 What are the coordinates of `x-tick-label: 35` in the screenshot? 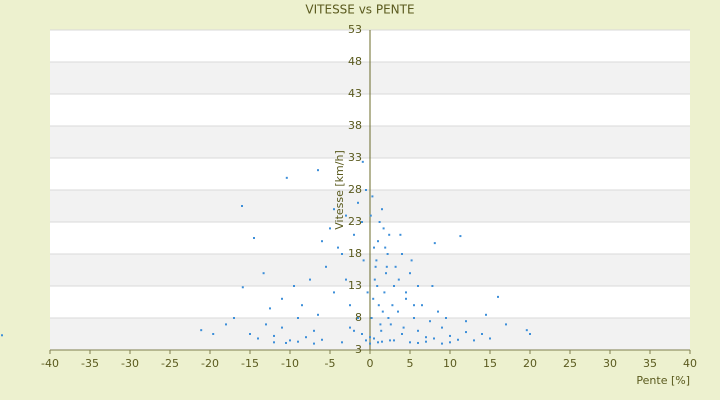 It's located at (650, 363).